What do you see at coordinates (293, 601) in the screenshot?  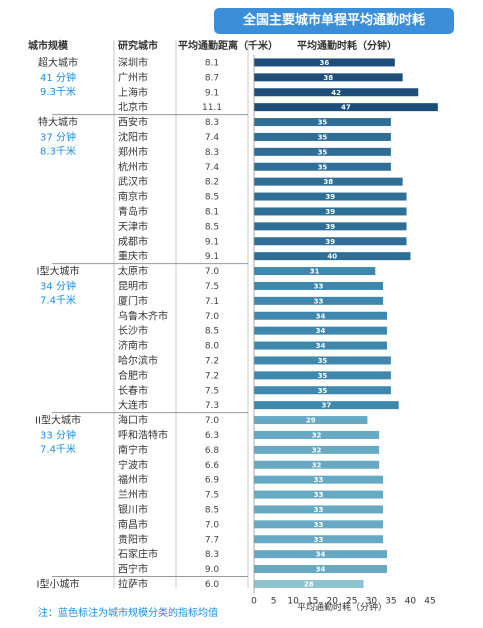 I see `x-tick-label: 10` at bounding box center [293, 601].